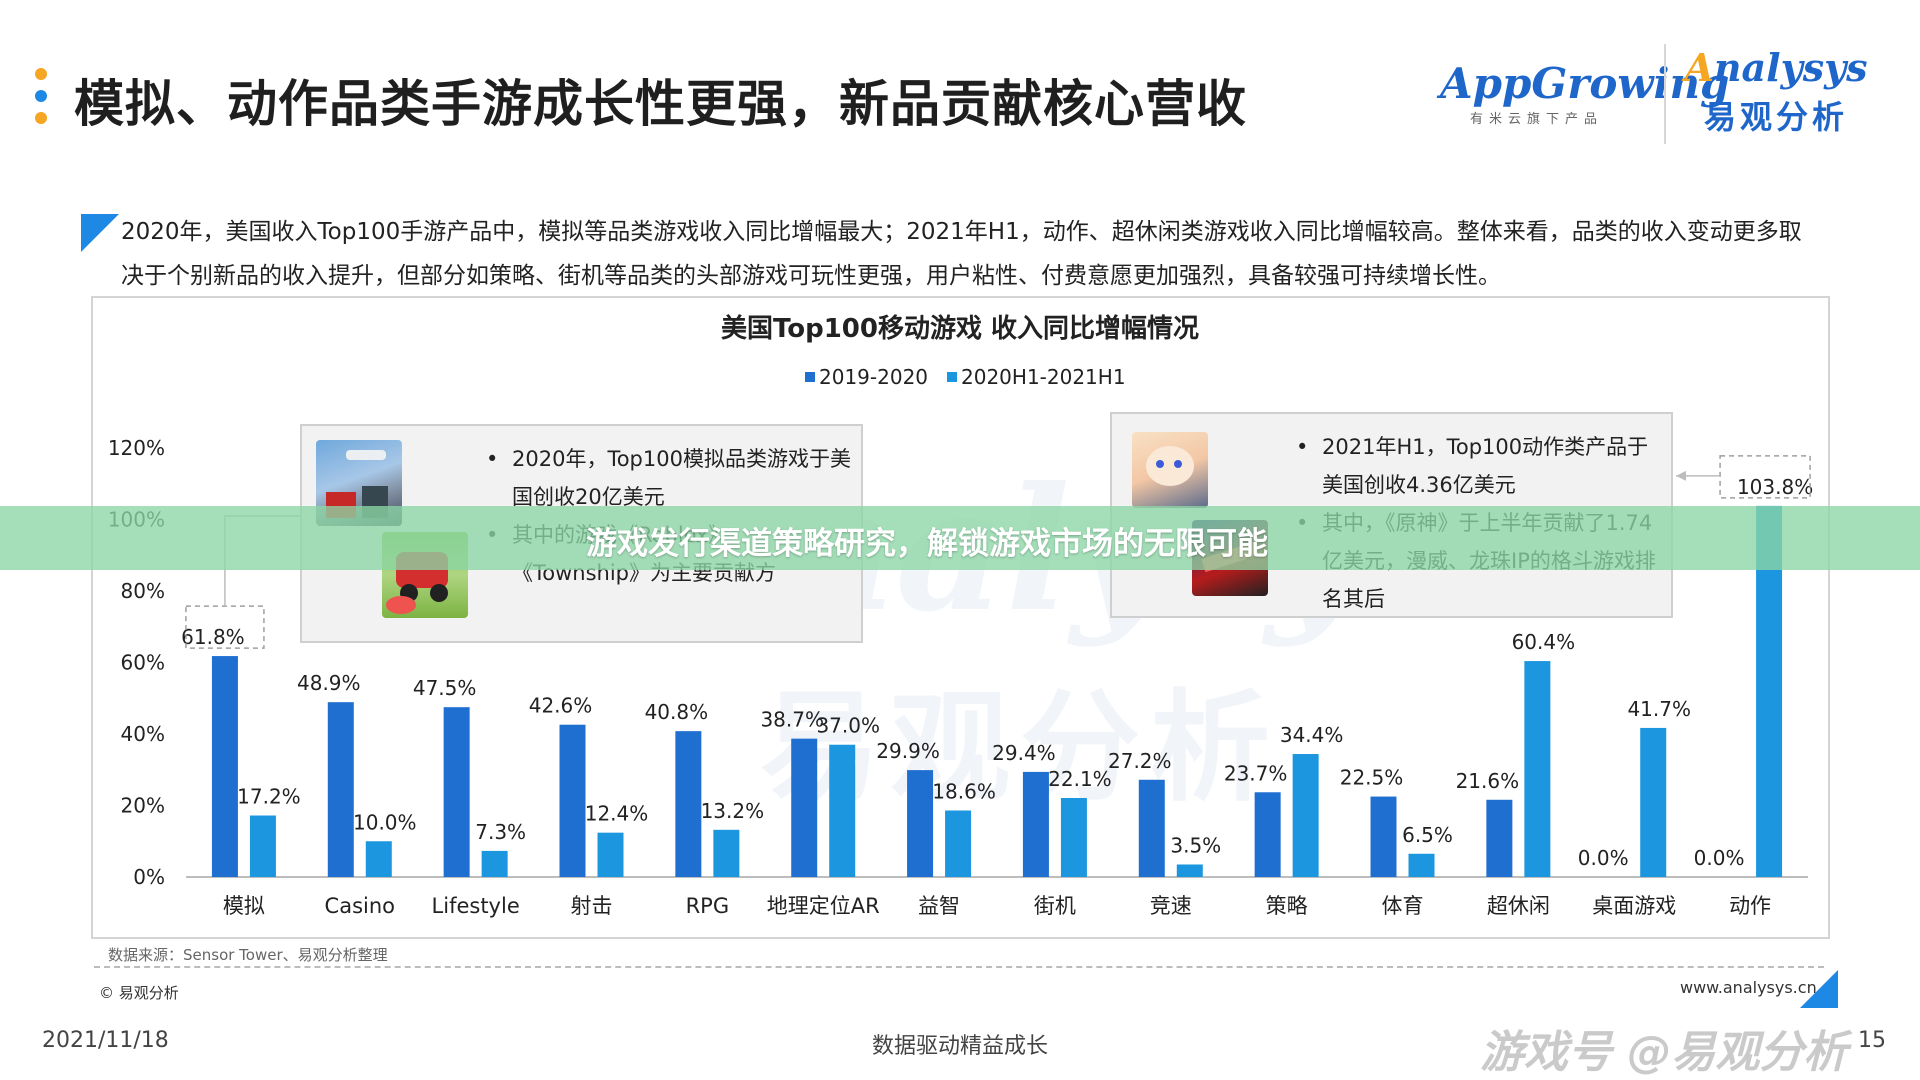  What do you see at coordinates (908, 751) in the screenshot?
I see `data-label: 29.9%` at bounding box center [908, 751].